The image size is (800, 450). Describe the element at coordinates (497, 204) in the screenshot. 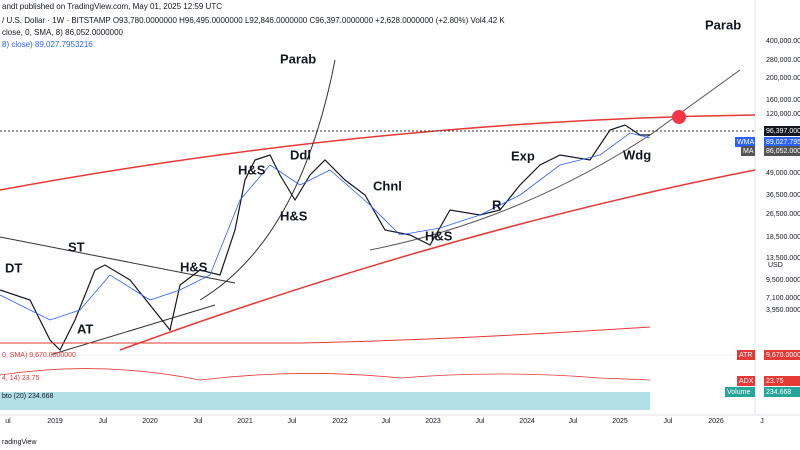

I see `annotation: R` at that location.